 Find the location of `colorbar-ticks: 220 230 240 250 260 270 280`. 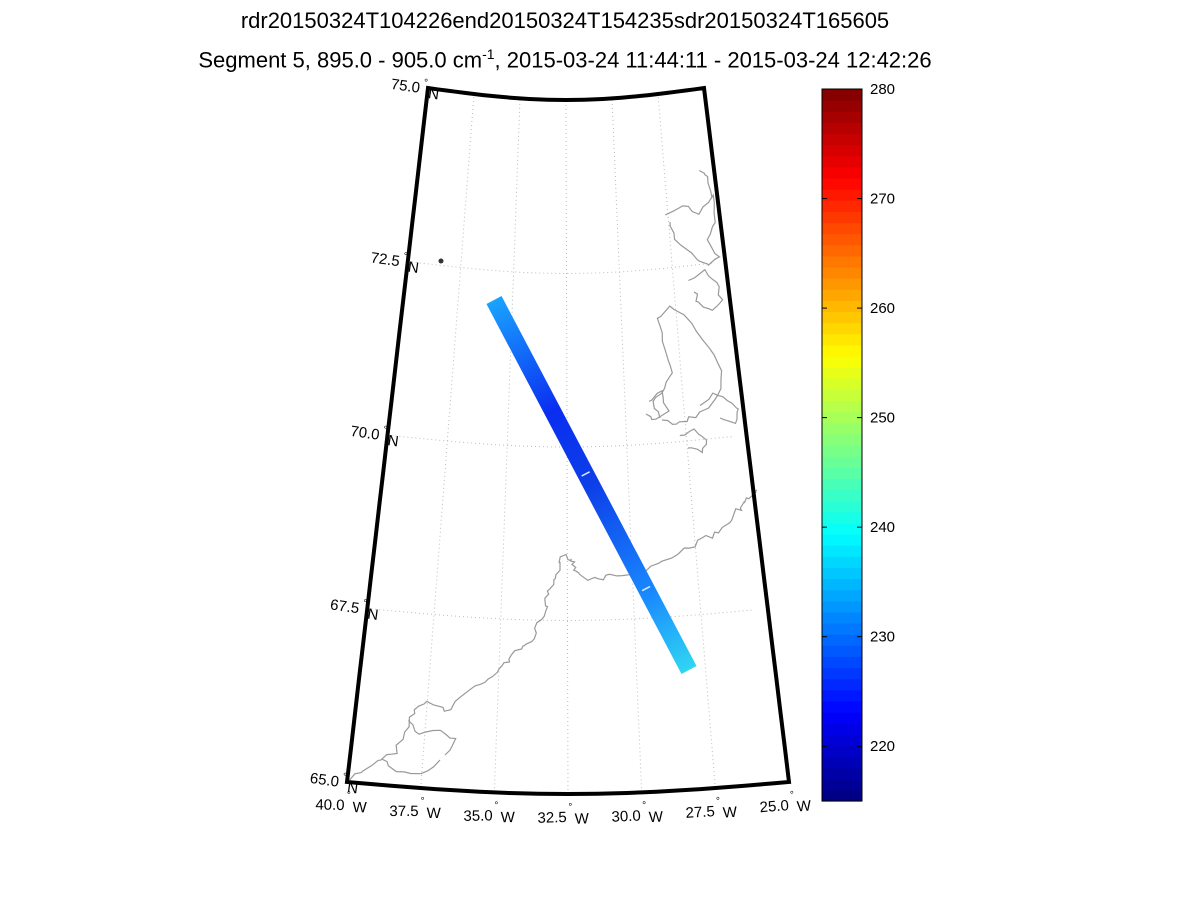

colorbar-ticks: 220 230 240 250 260 270 280 is located at coordinates (858, 418).